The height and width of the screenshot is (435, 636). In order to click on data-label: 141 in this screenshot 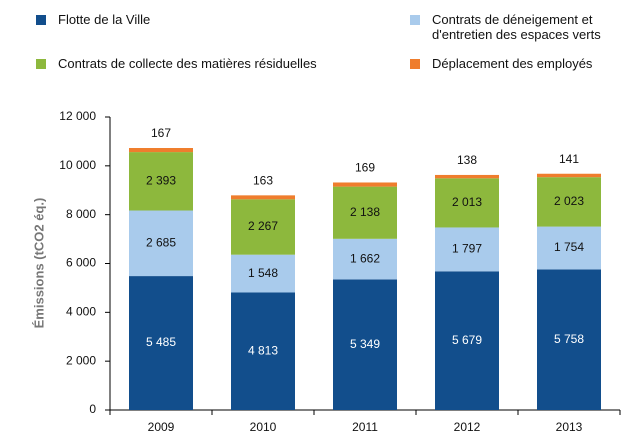, I will do `click(569, 159)`.